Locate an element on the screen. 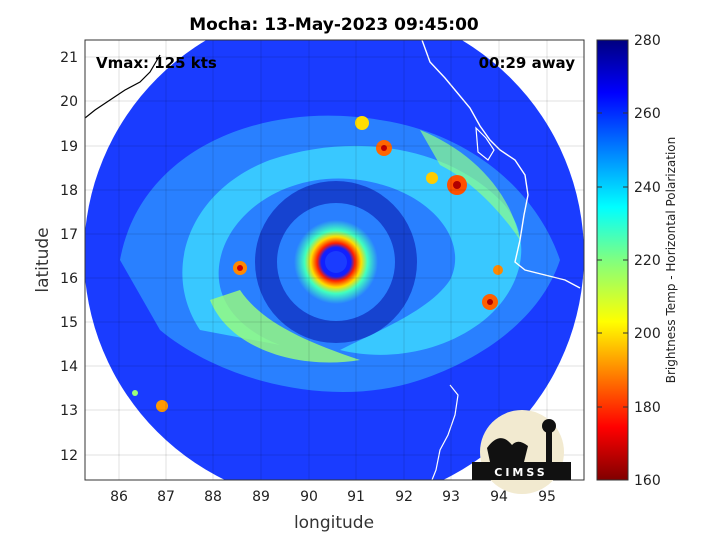 This screenshot has width=720, height=540. colorbar-tick-label: 240 is located at coordinates (647, 188).